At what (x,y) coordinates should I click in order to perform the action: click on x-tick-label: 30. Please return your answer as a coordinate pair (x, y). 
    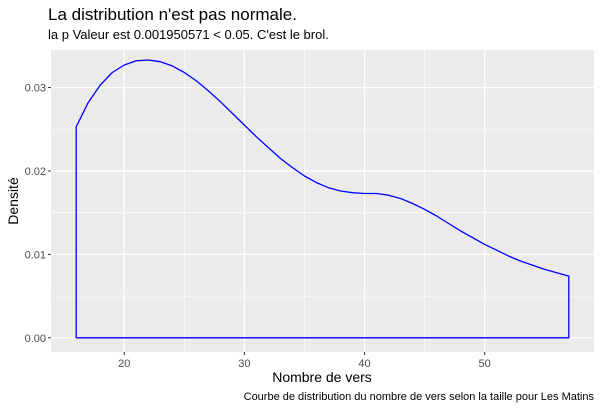
    Looking at the image, I should click on (244, 364).